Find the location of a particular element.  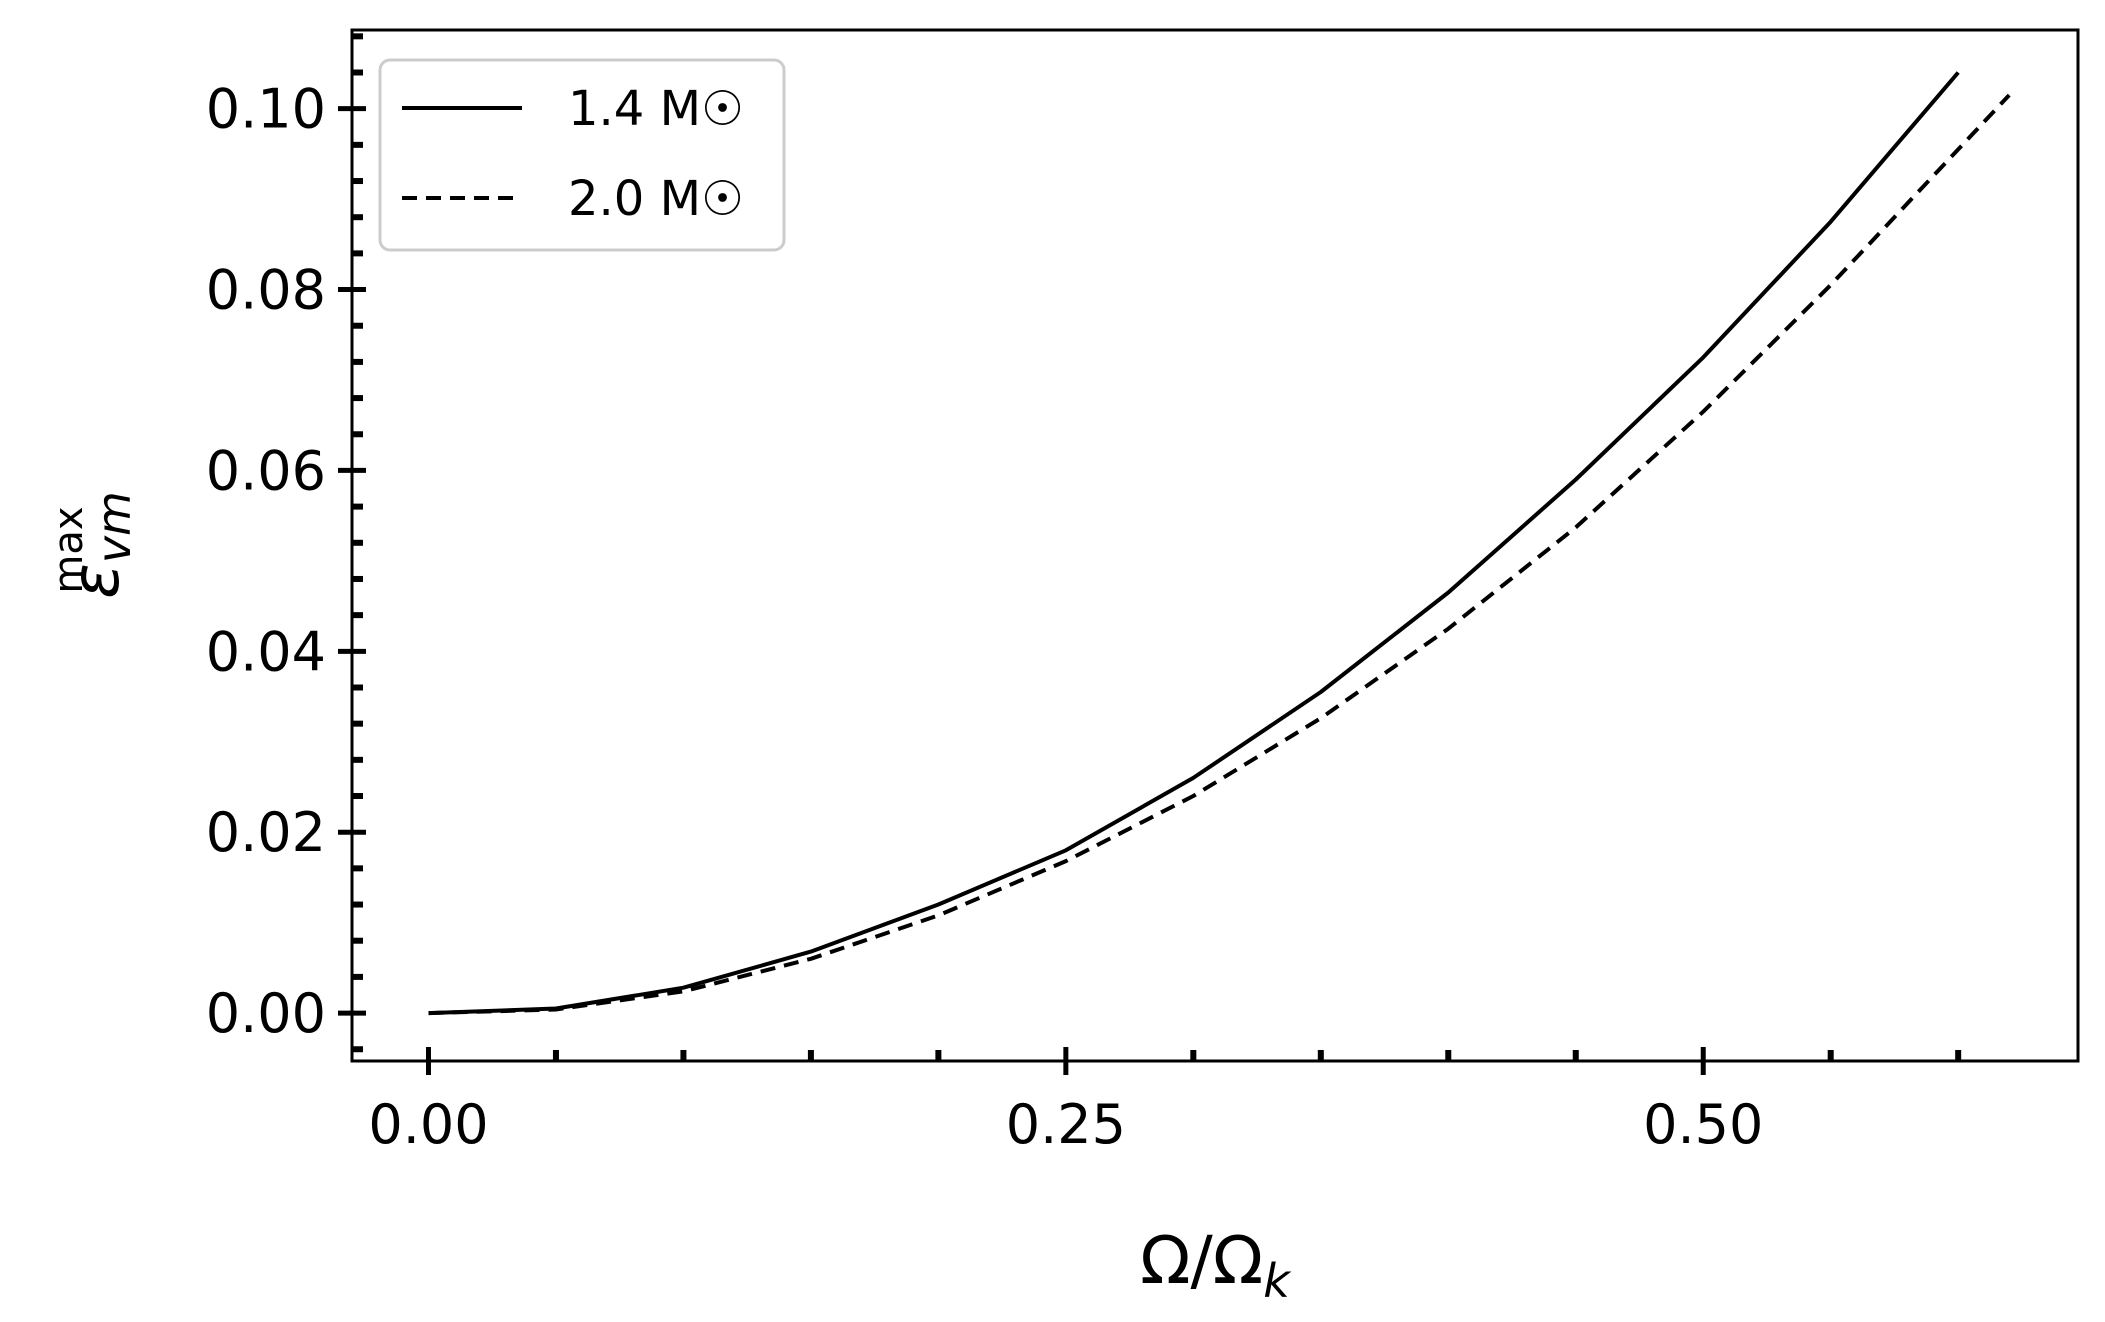

y-tick-label: 0.02 is located at coordinates (266, 832).